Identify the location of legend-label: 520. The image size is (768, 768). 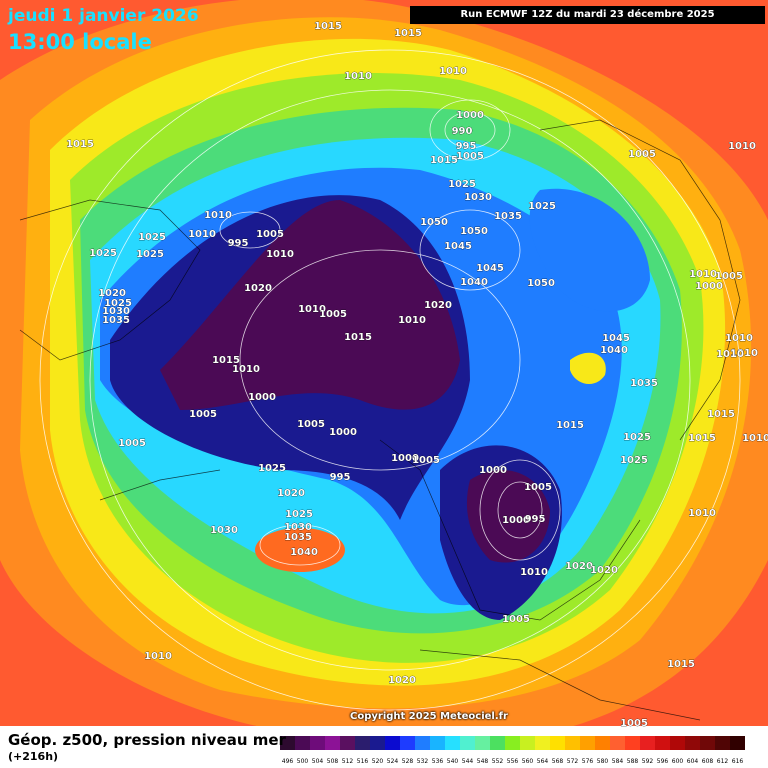
(378, 761).